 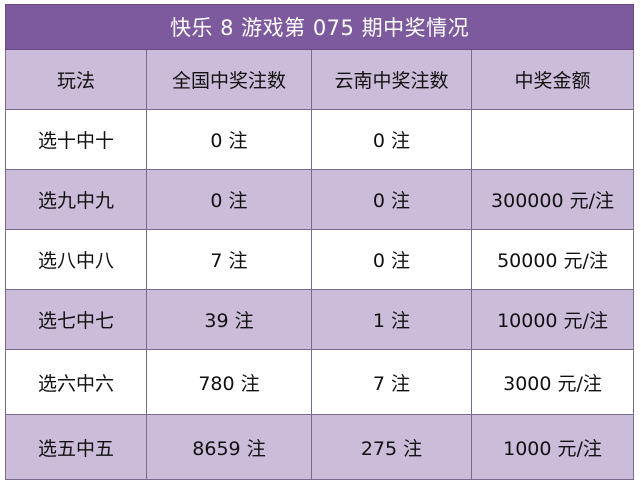 I want to click on table-row: 选五中五 8659 注 275 注 1000 元/注, so click(x=320, y=447).